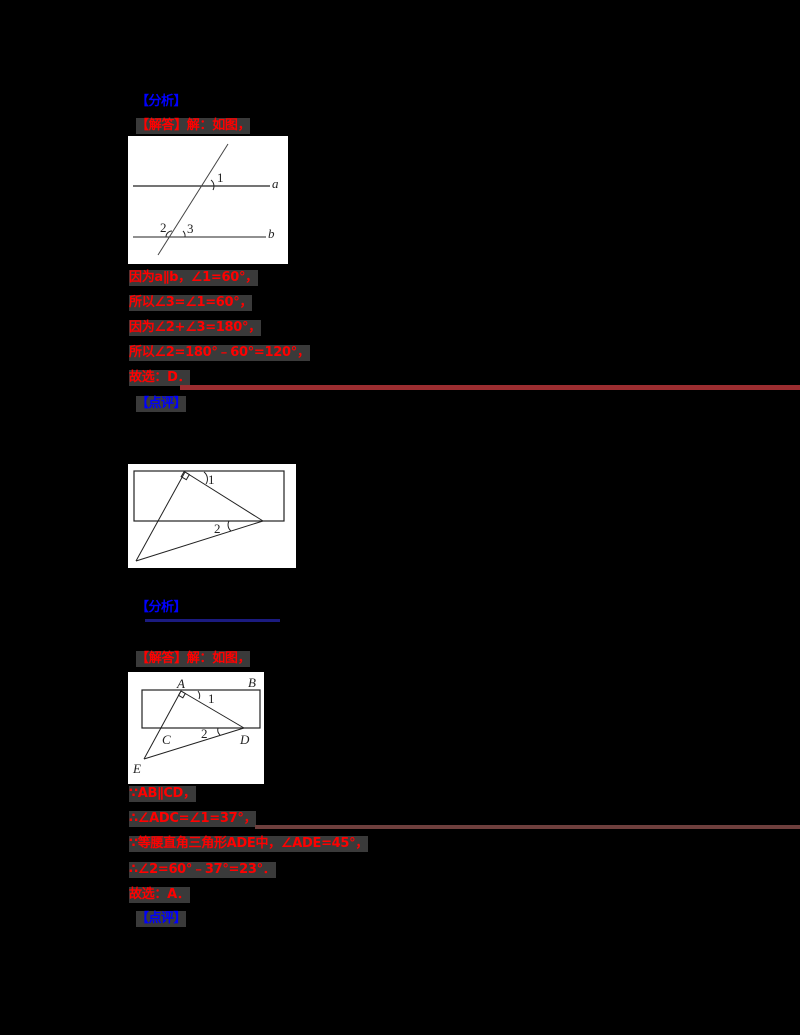 This screenshot has height=1035, width=800. What do you see at coordinates (209, 516) in the screenshot?
I see `ruler-triangle-diagram: 1 2` at bounding box center [209, 516].